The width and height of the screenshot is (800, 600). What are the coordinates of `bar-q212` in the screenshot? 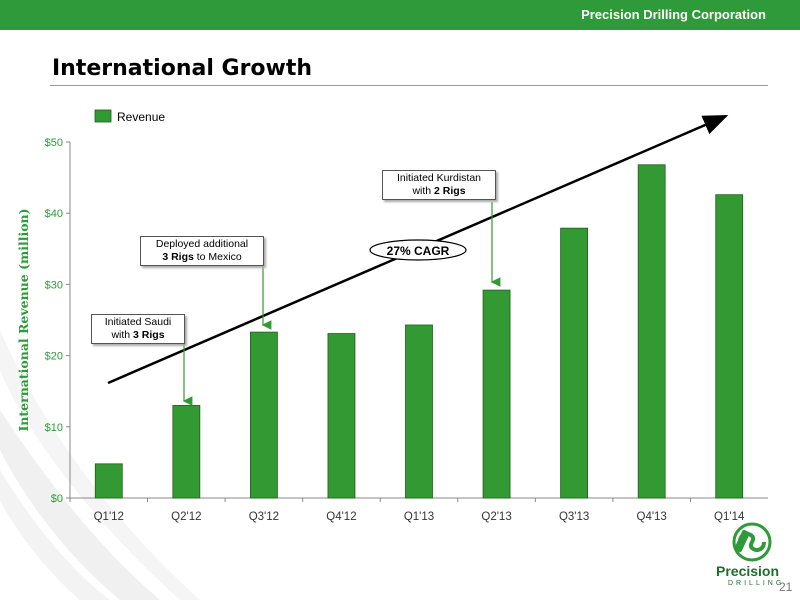 It's located at (186, 452).